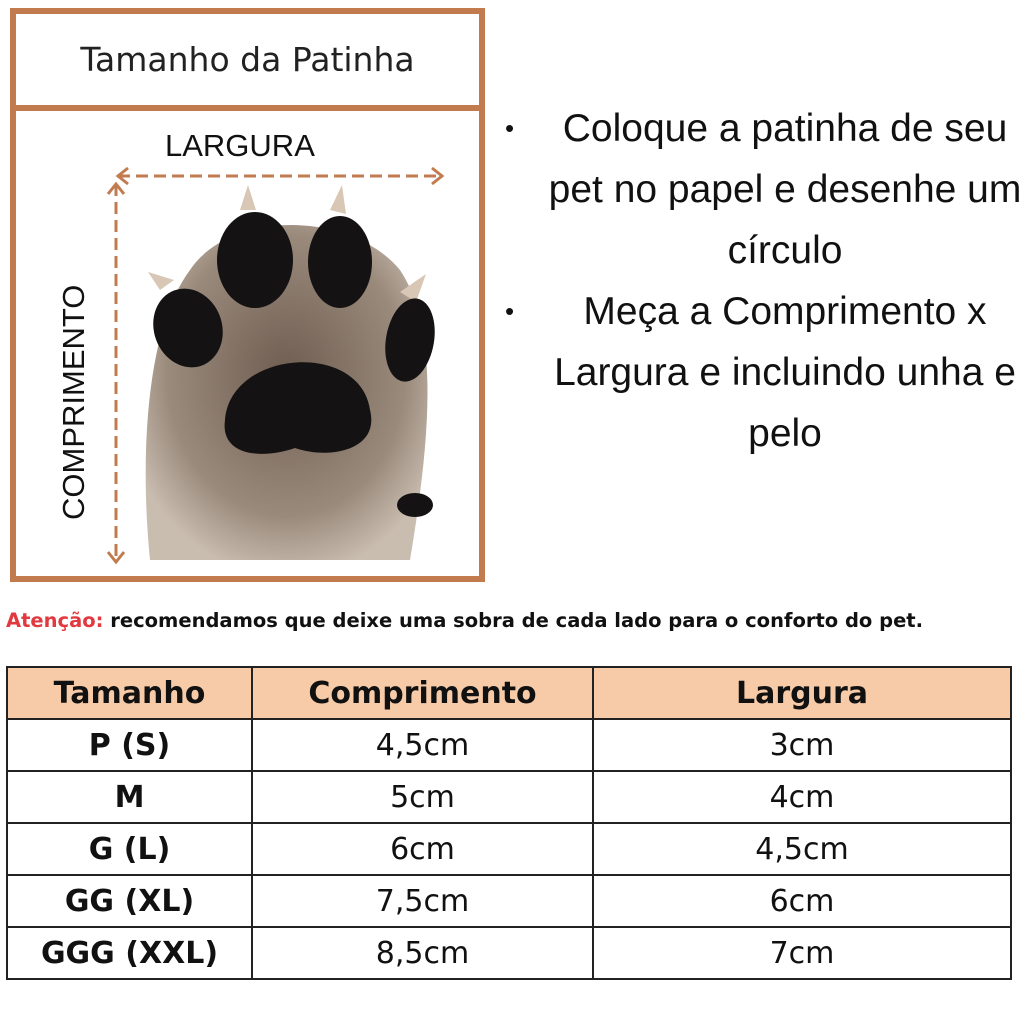 This screenshot has height=1024, width=1024. I want to click on header-length: Comprimento, so click(422, 693).